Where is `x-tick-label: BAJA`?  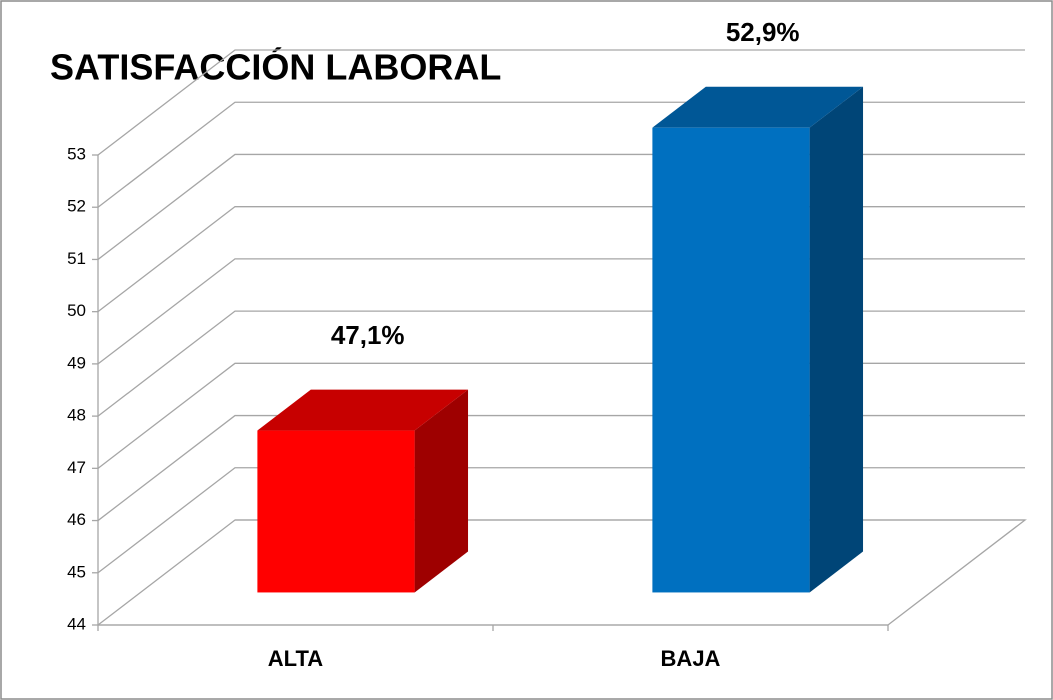 x-tick-label: BAJA is located at coordinates (691, 658).